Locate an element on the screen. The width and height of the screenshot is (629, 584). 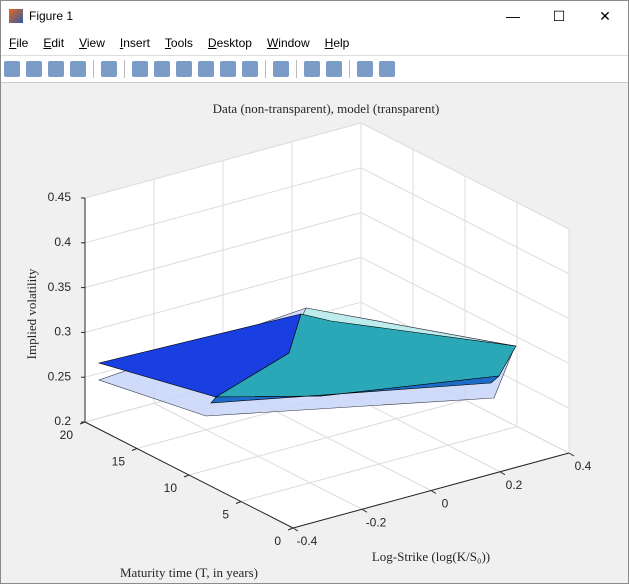
y-tick-label: 15 is located at coordinates (119, 462).